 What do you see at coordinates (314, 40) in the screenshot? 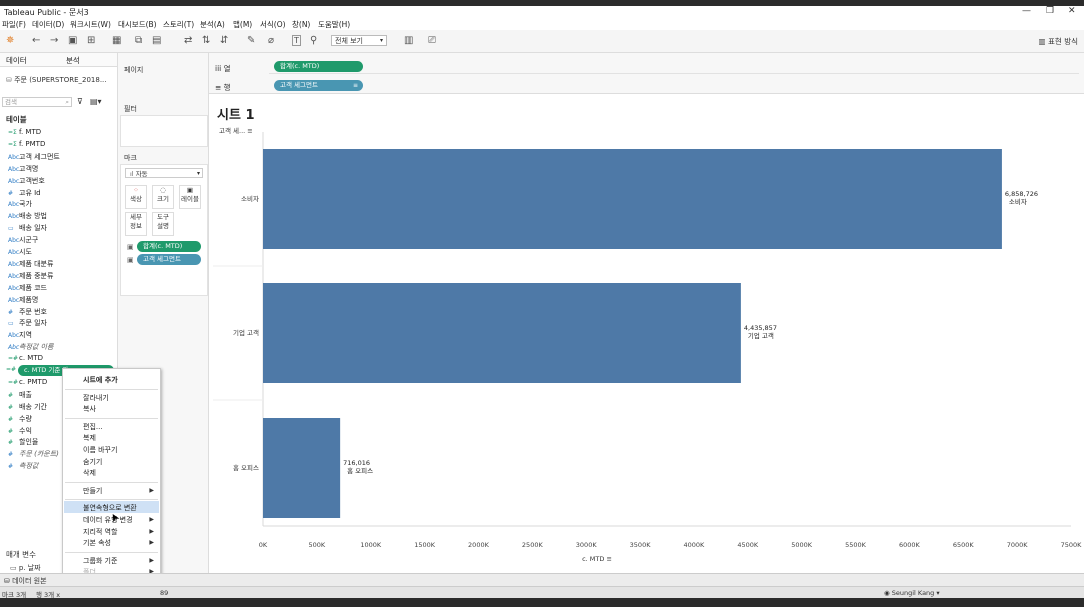
I see `pin-icon: ⚲` at bounding box center [314, 40].